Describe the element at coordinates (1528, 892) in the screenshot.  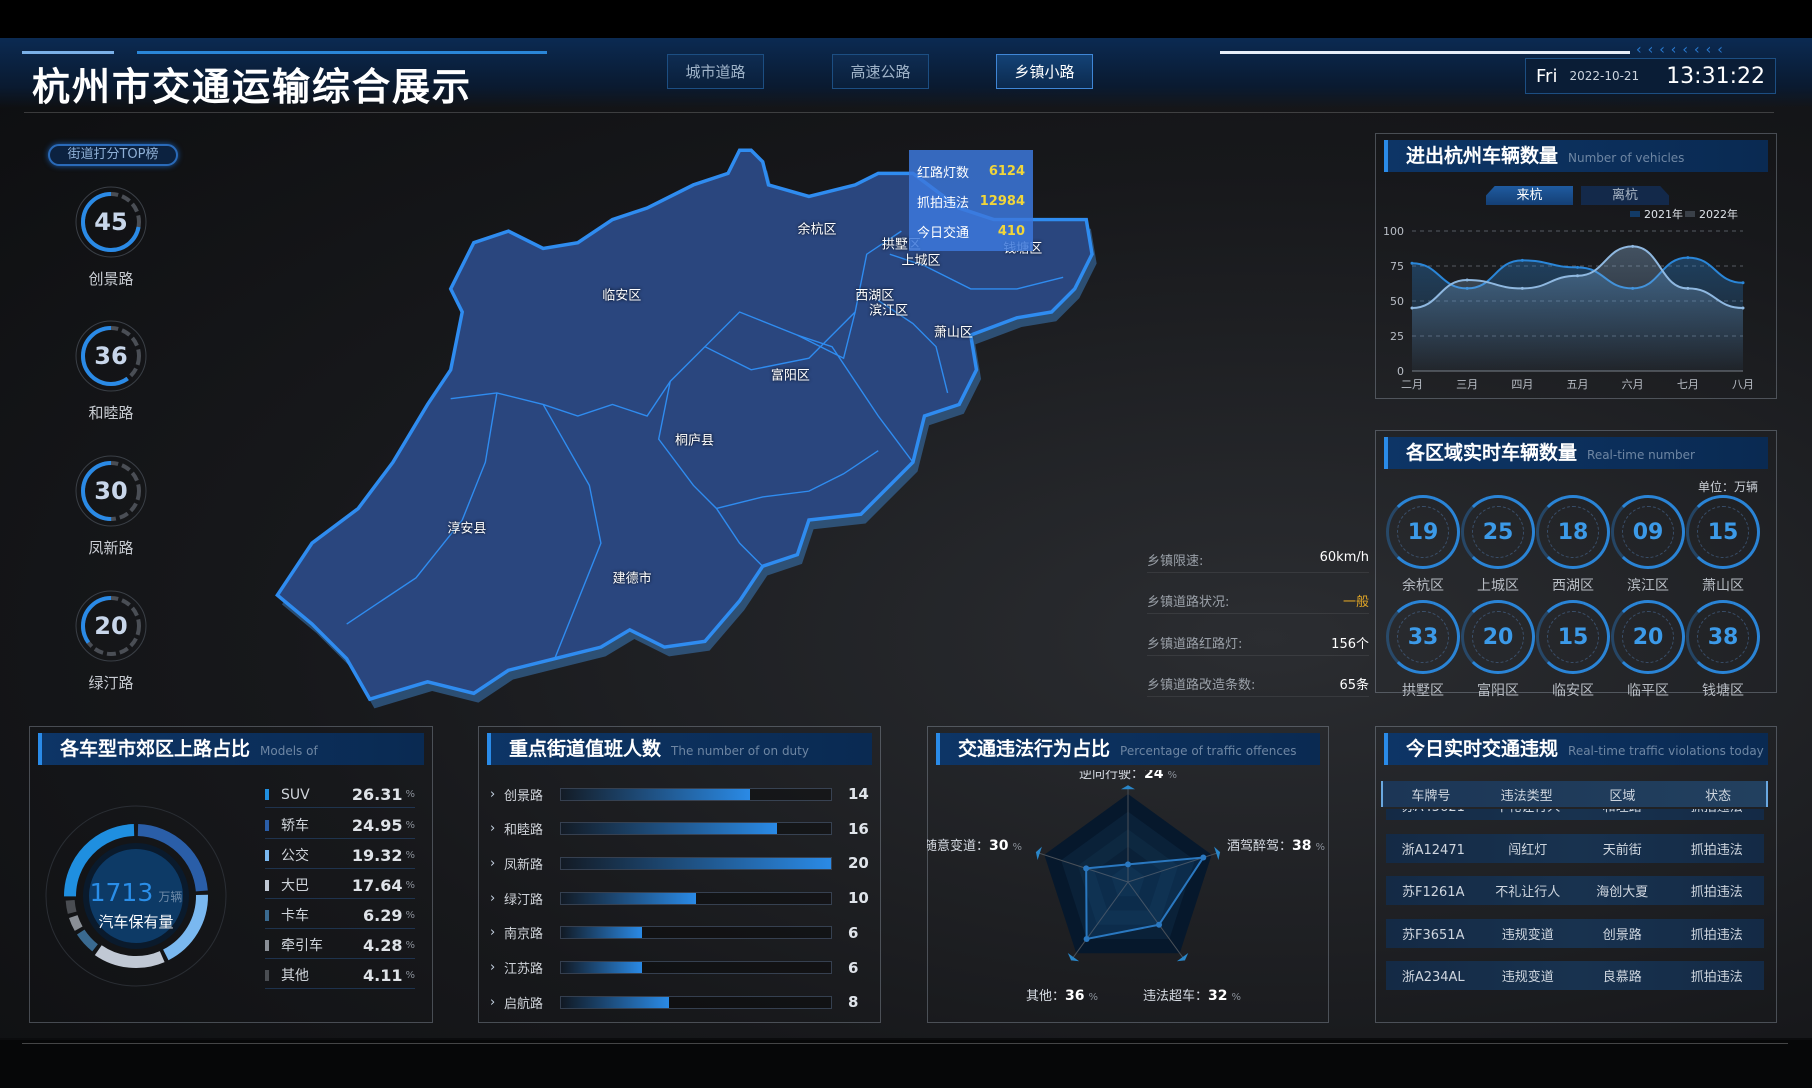
I see `table-cell: 不礼让行人` at that location.